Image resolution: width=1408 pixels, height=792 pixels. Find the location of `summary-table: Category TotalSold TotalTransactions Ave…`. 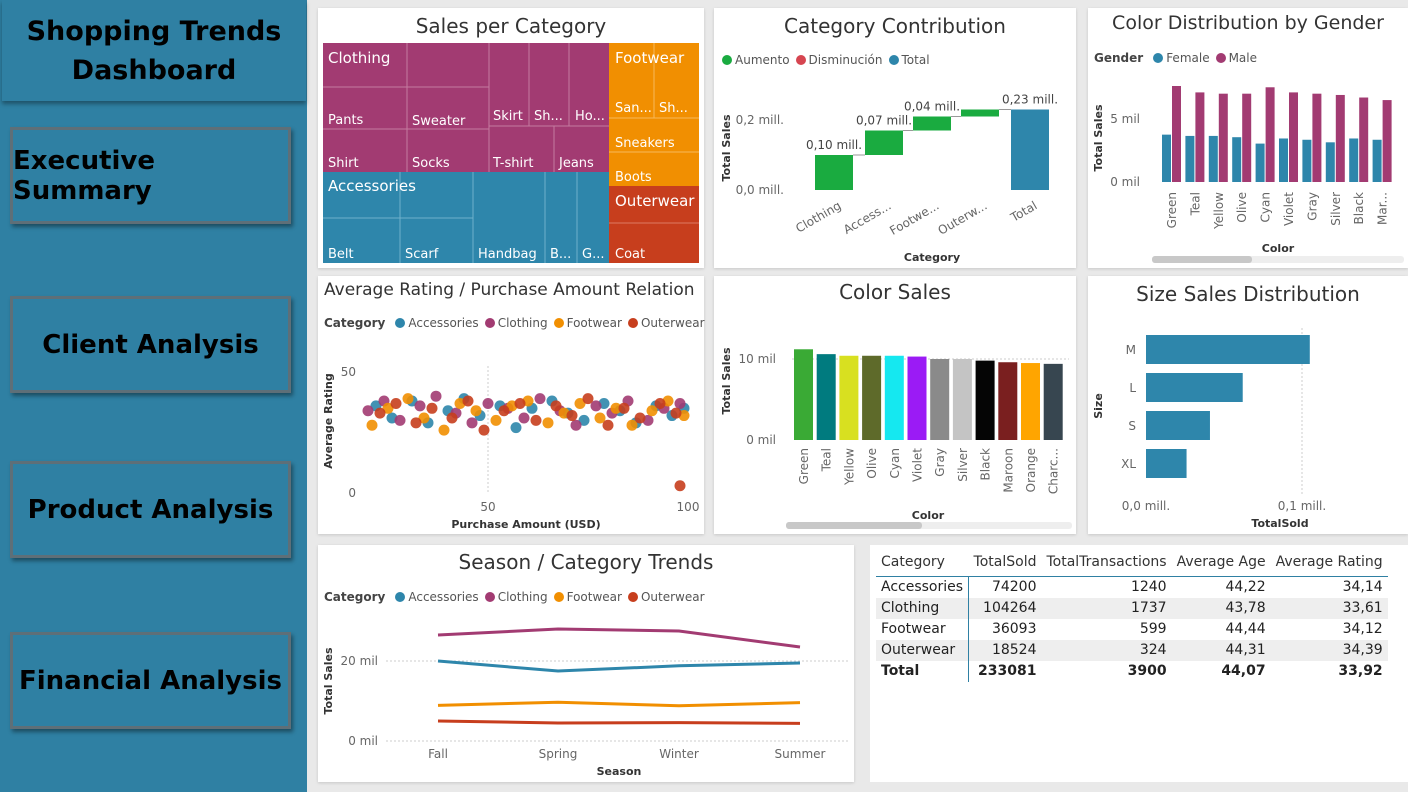

summary-table: Category TotalSold TotalTransactions Ave… is located at coordinates (1132, 616).